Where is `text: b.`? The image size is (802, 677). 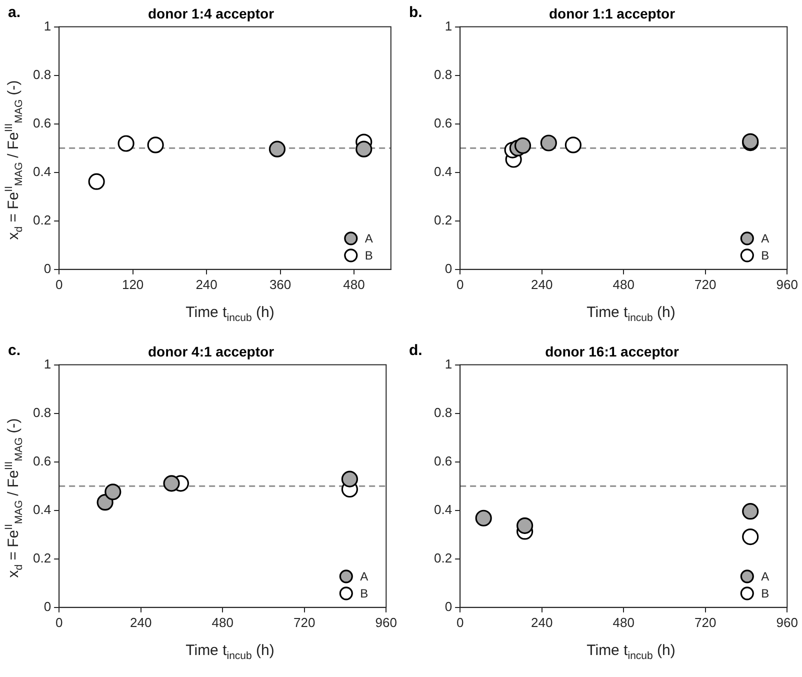
text: b. is located at coordinates (415, 12).